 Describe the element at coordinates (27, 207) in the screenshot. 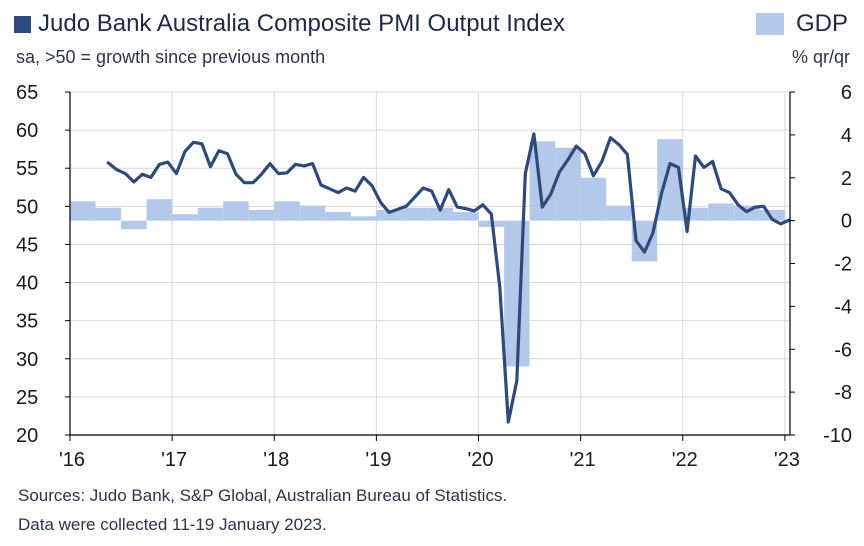

I see `y-left-tick-label: 50` at that location.